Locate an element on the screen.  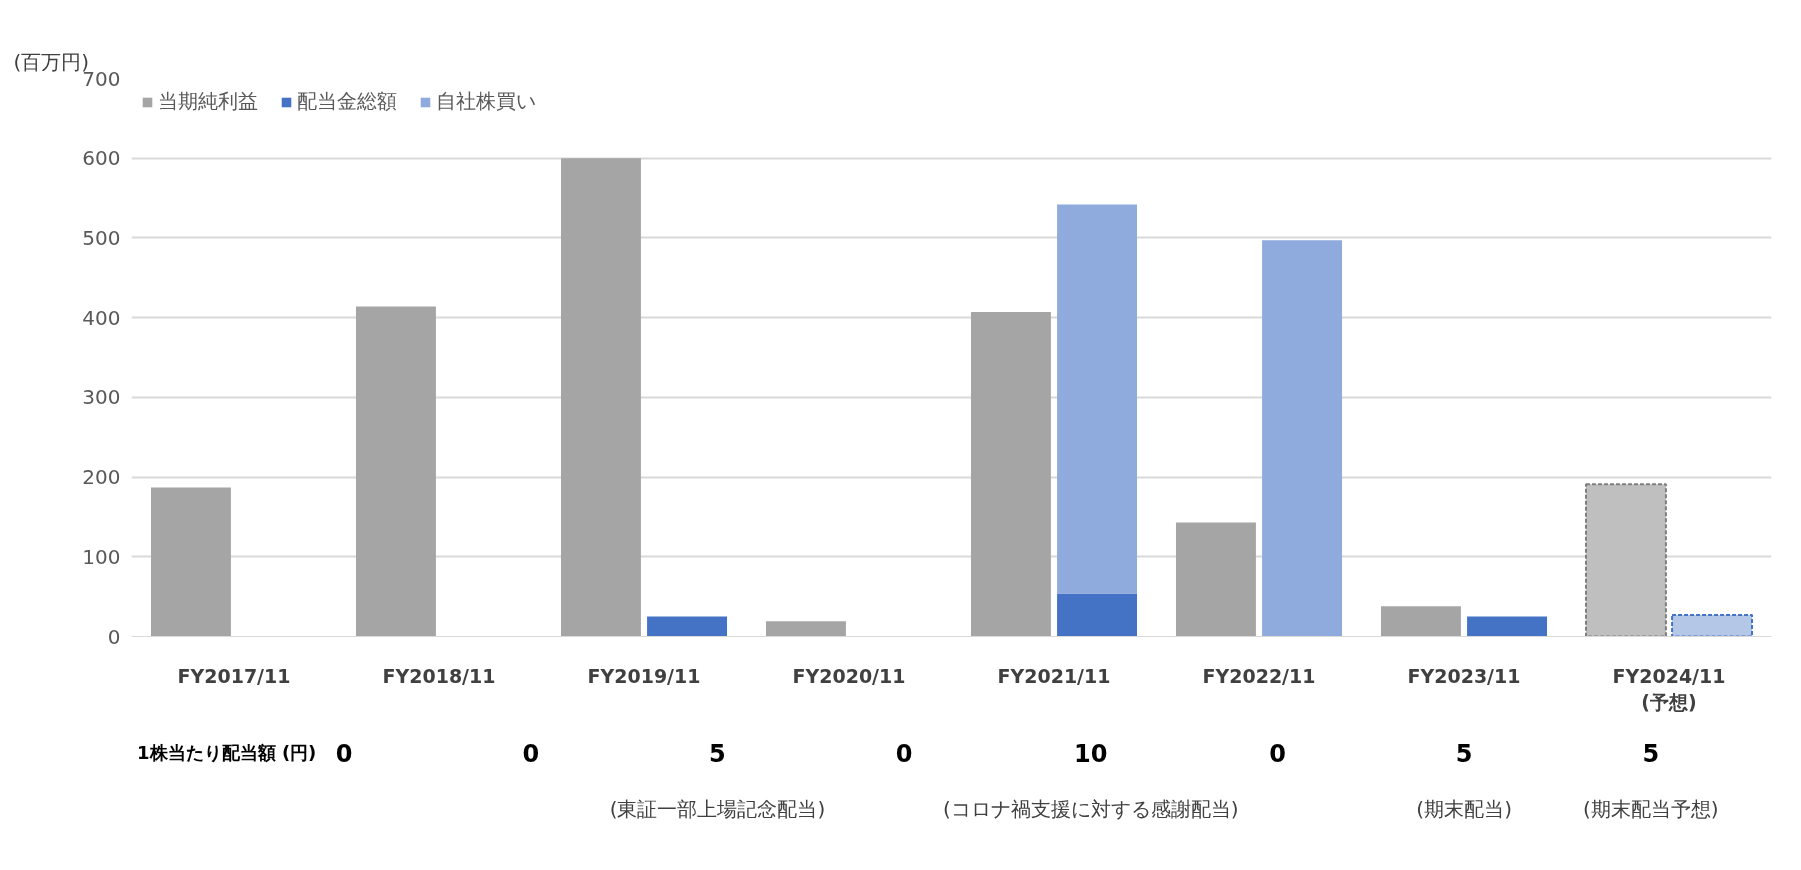
legend-label: 自社株買い is located at coordinates (486, 101).